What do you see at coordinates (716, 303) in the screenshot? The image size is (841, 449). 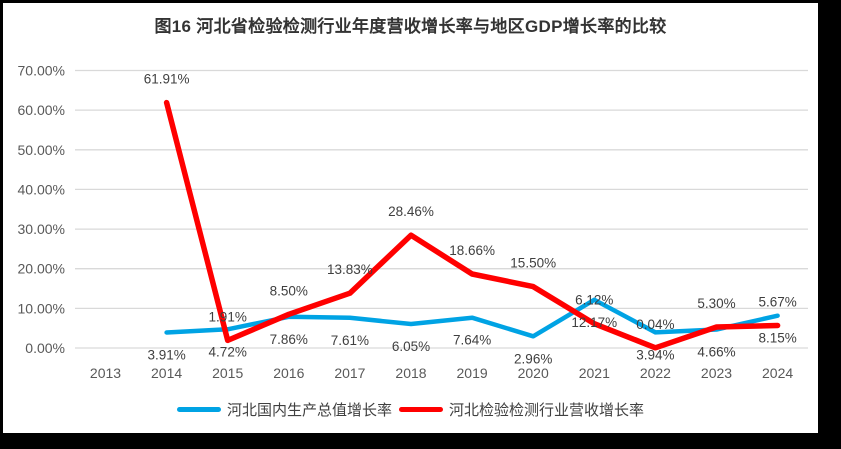 I see `data-point-label: 5.30%` at bounding box center [716, 303].